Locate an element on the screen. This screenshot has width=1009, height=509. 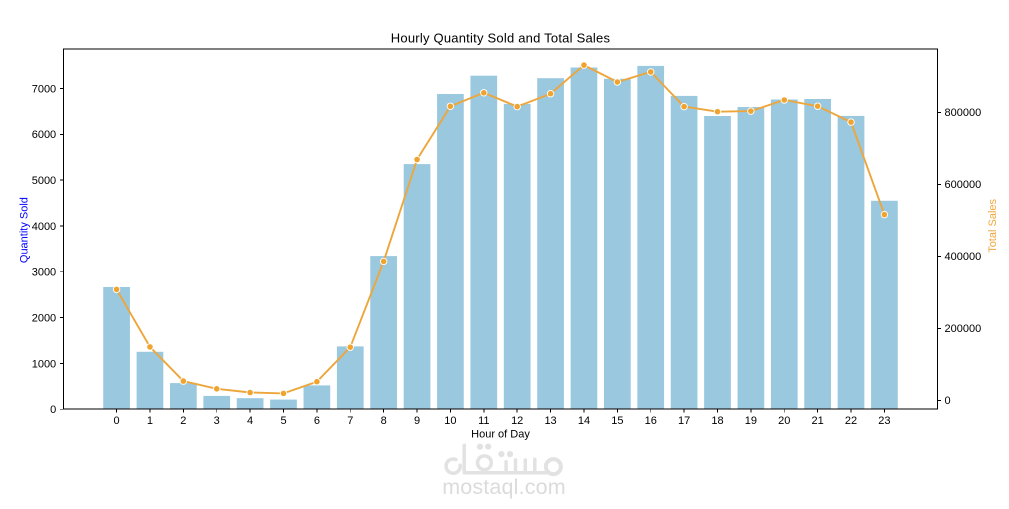
svg-text: 14 is located at coordinates (584, 421).